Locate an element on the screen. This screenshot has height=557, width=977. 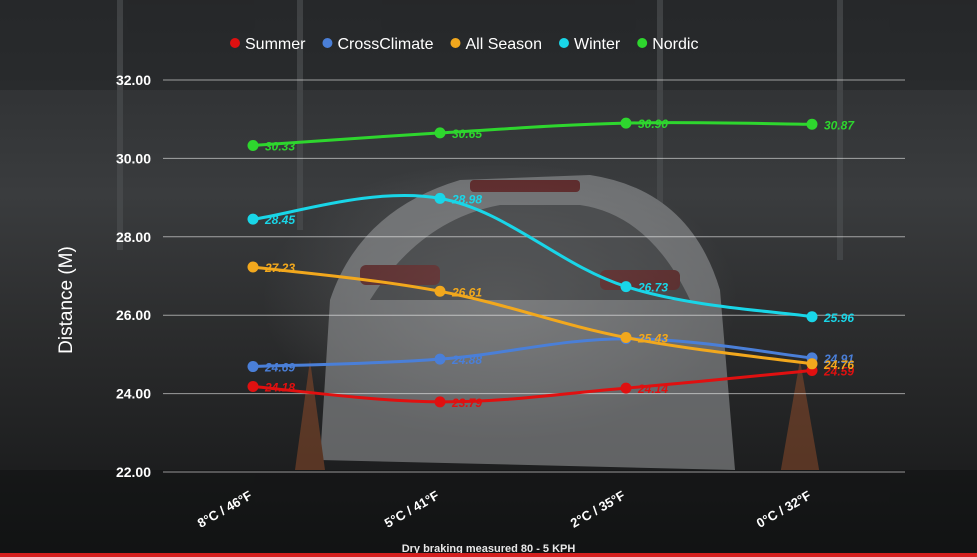
series-line-crossclimate is located at coordinates (532, 353).